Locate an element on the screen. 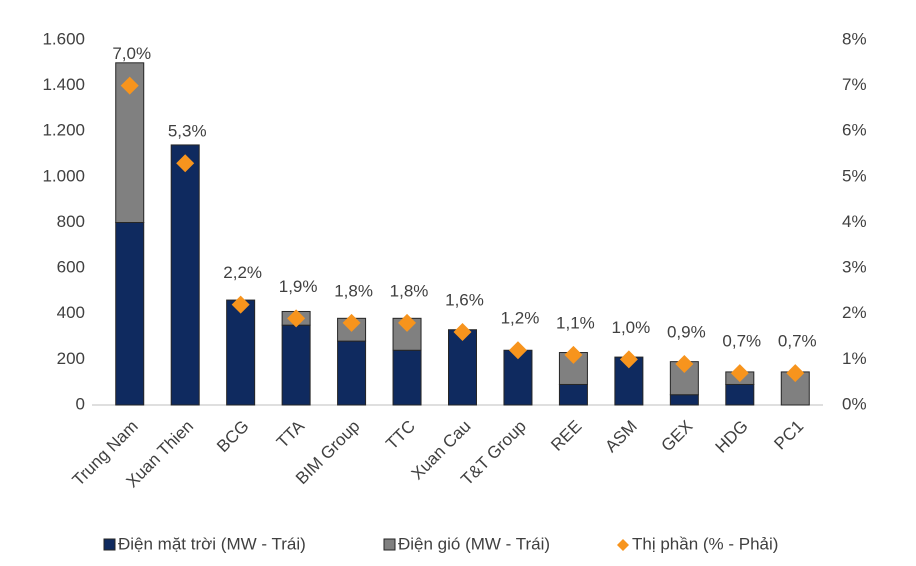  y-tick-label: 0 is located at coordinates (80, 403).